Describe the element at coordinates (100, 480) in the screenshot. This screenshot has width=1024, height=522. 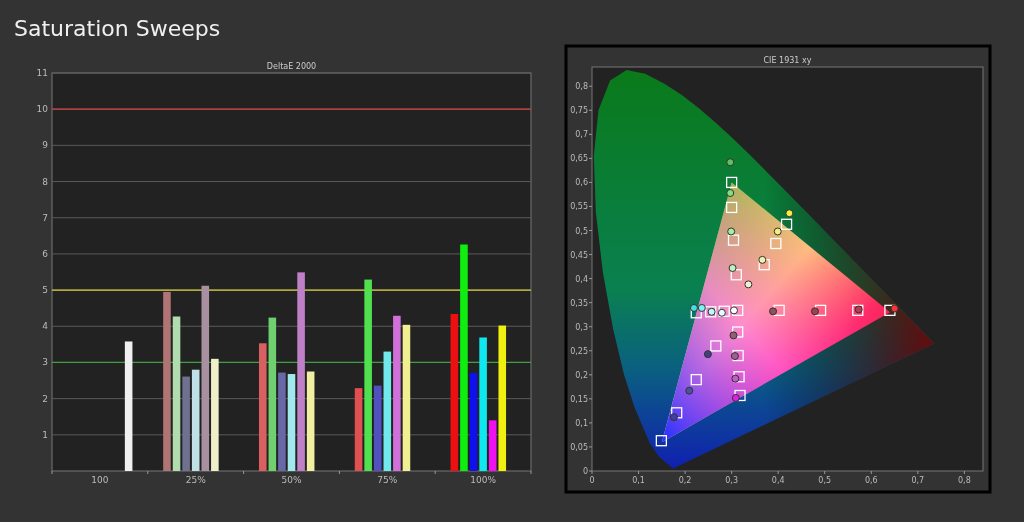
I see `x-tick-label: 100` at that location.